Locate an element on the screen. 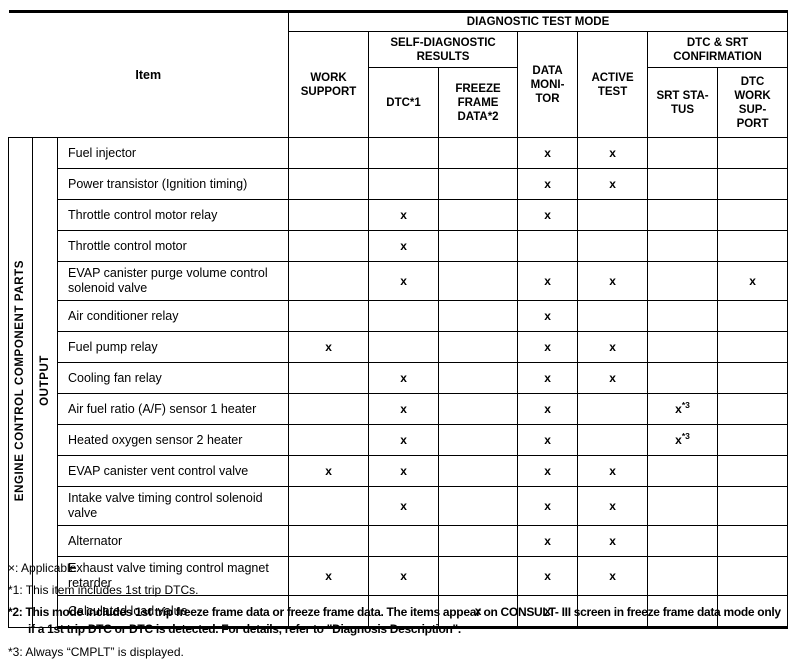 This screenshot has height=666, width=794. column-header-data-monitor: DATA MONI- TOR is located at coordinates (548, 84).